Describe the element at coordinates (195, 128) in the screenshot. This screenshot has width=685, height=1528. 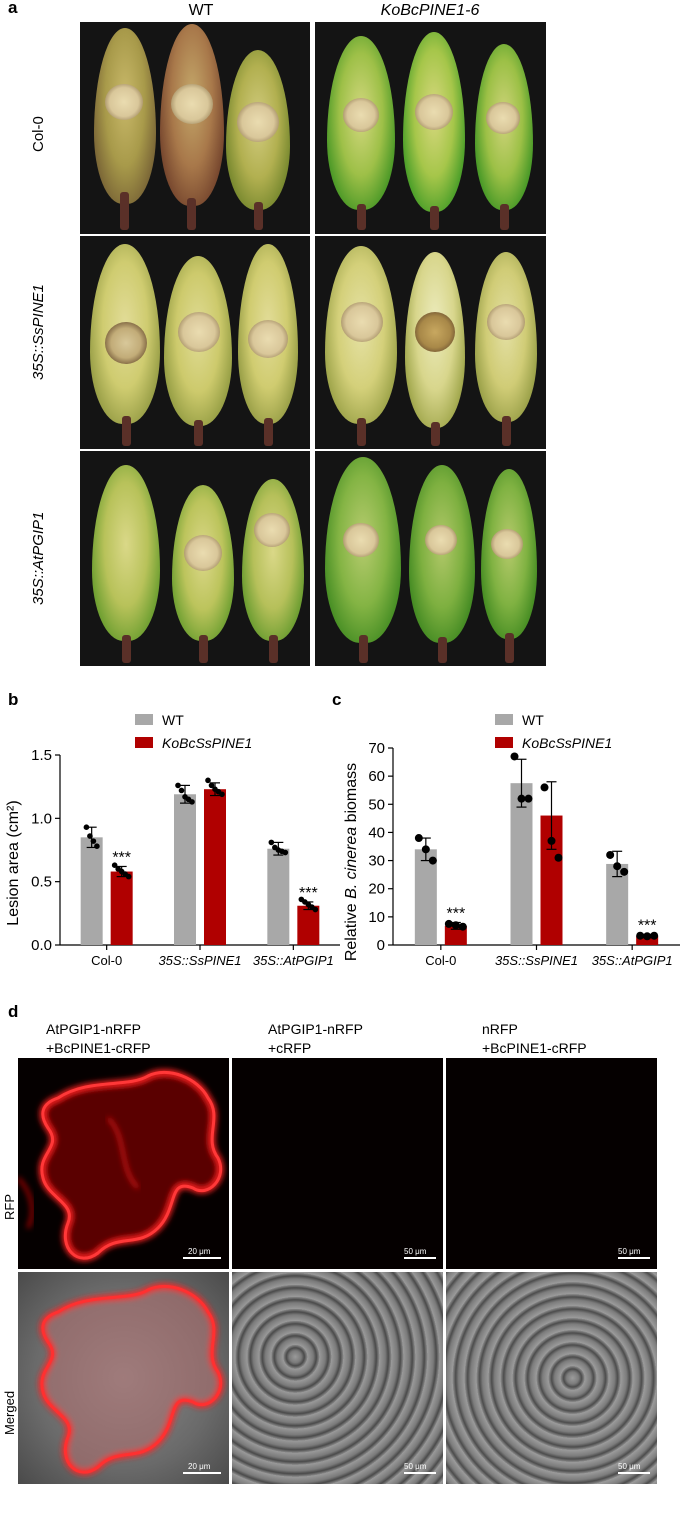
I see `leaf-photo-col0-wt` at that location.